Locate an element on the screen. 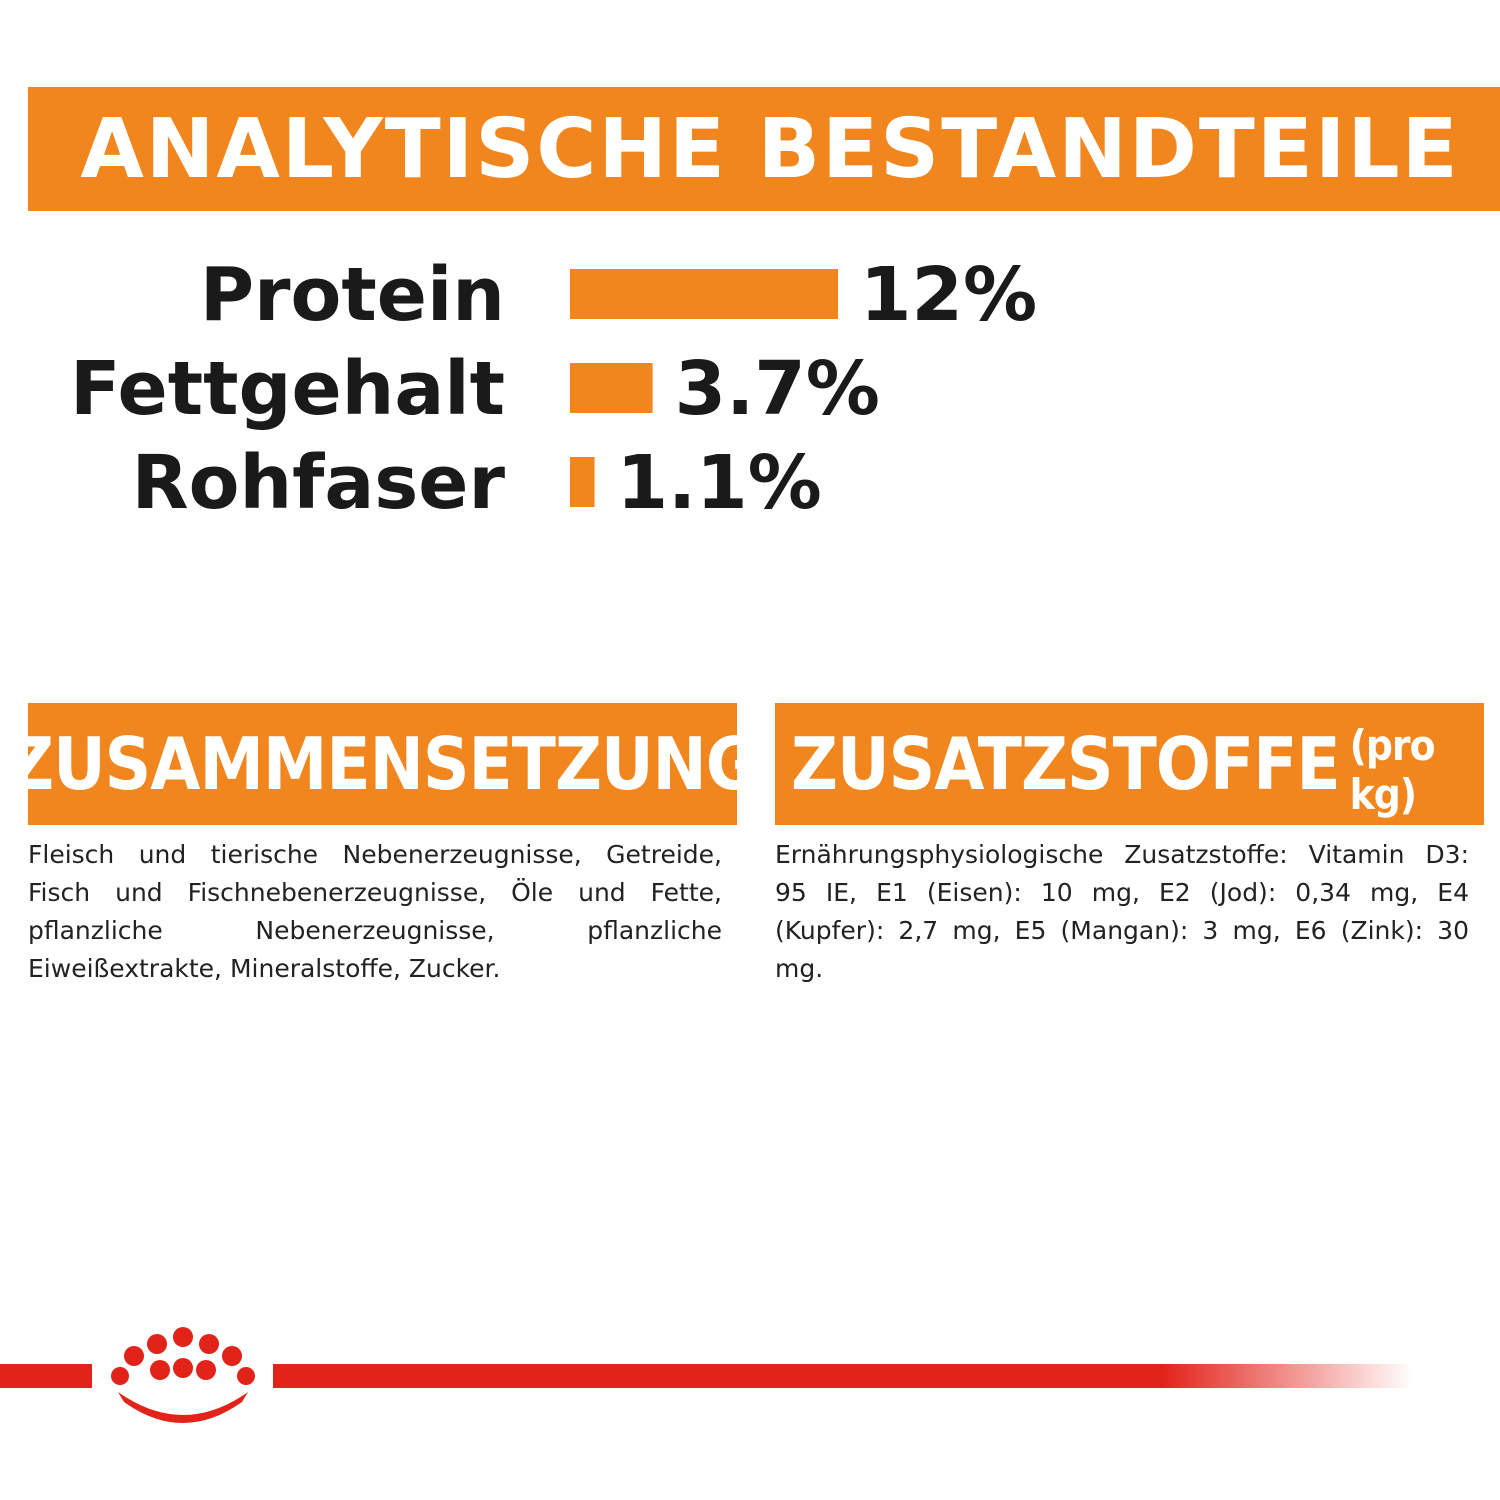 Image resolution: width=1500 pixels, height=1500 pixels. main-title: ANALYTISCHE BESTANDTEILE is located at coordinates (770, 149).